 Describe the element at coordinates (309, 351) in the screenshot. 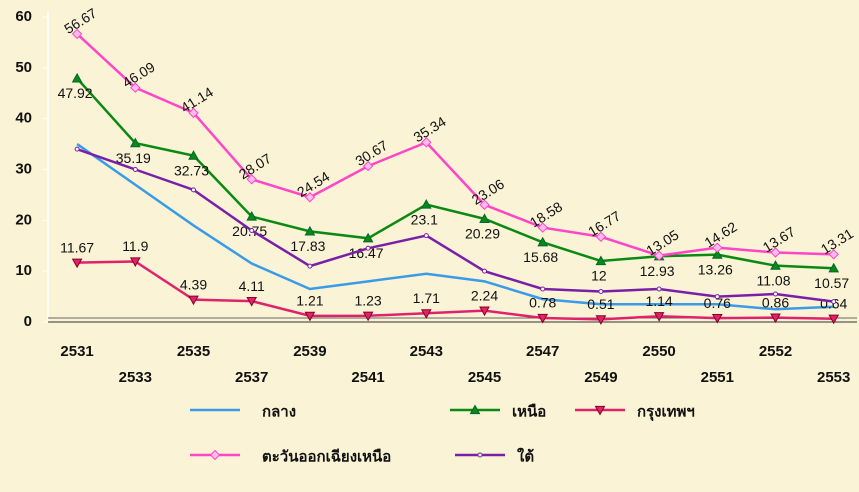

I see `x-tick-label: 2539` at that location.